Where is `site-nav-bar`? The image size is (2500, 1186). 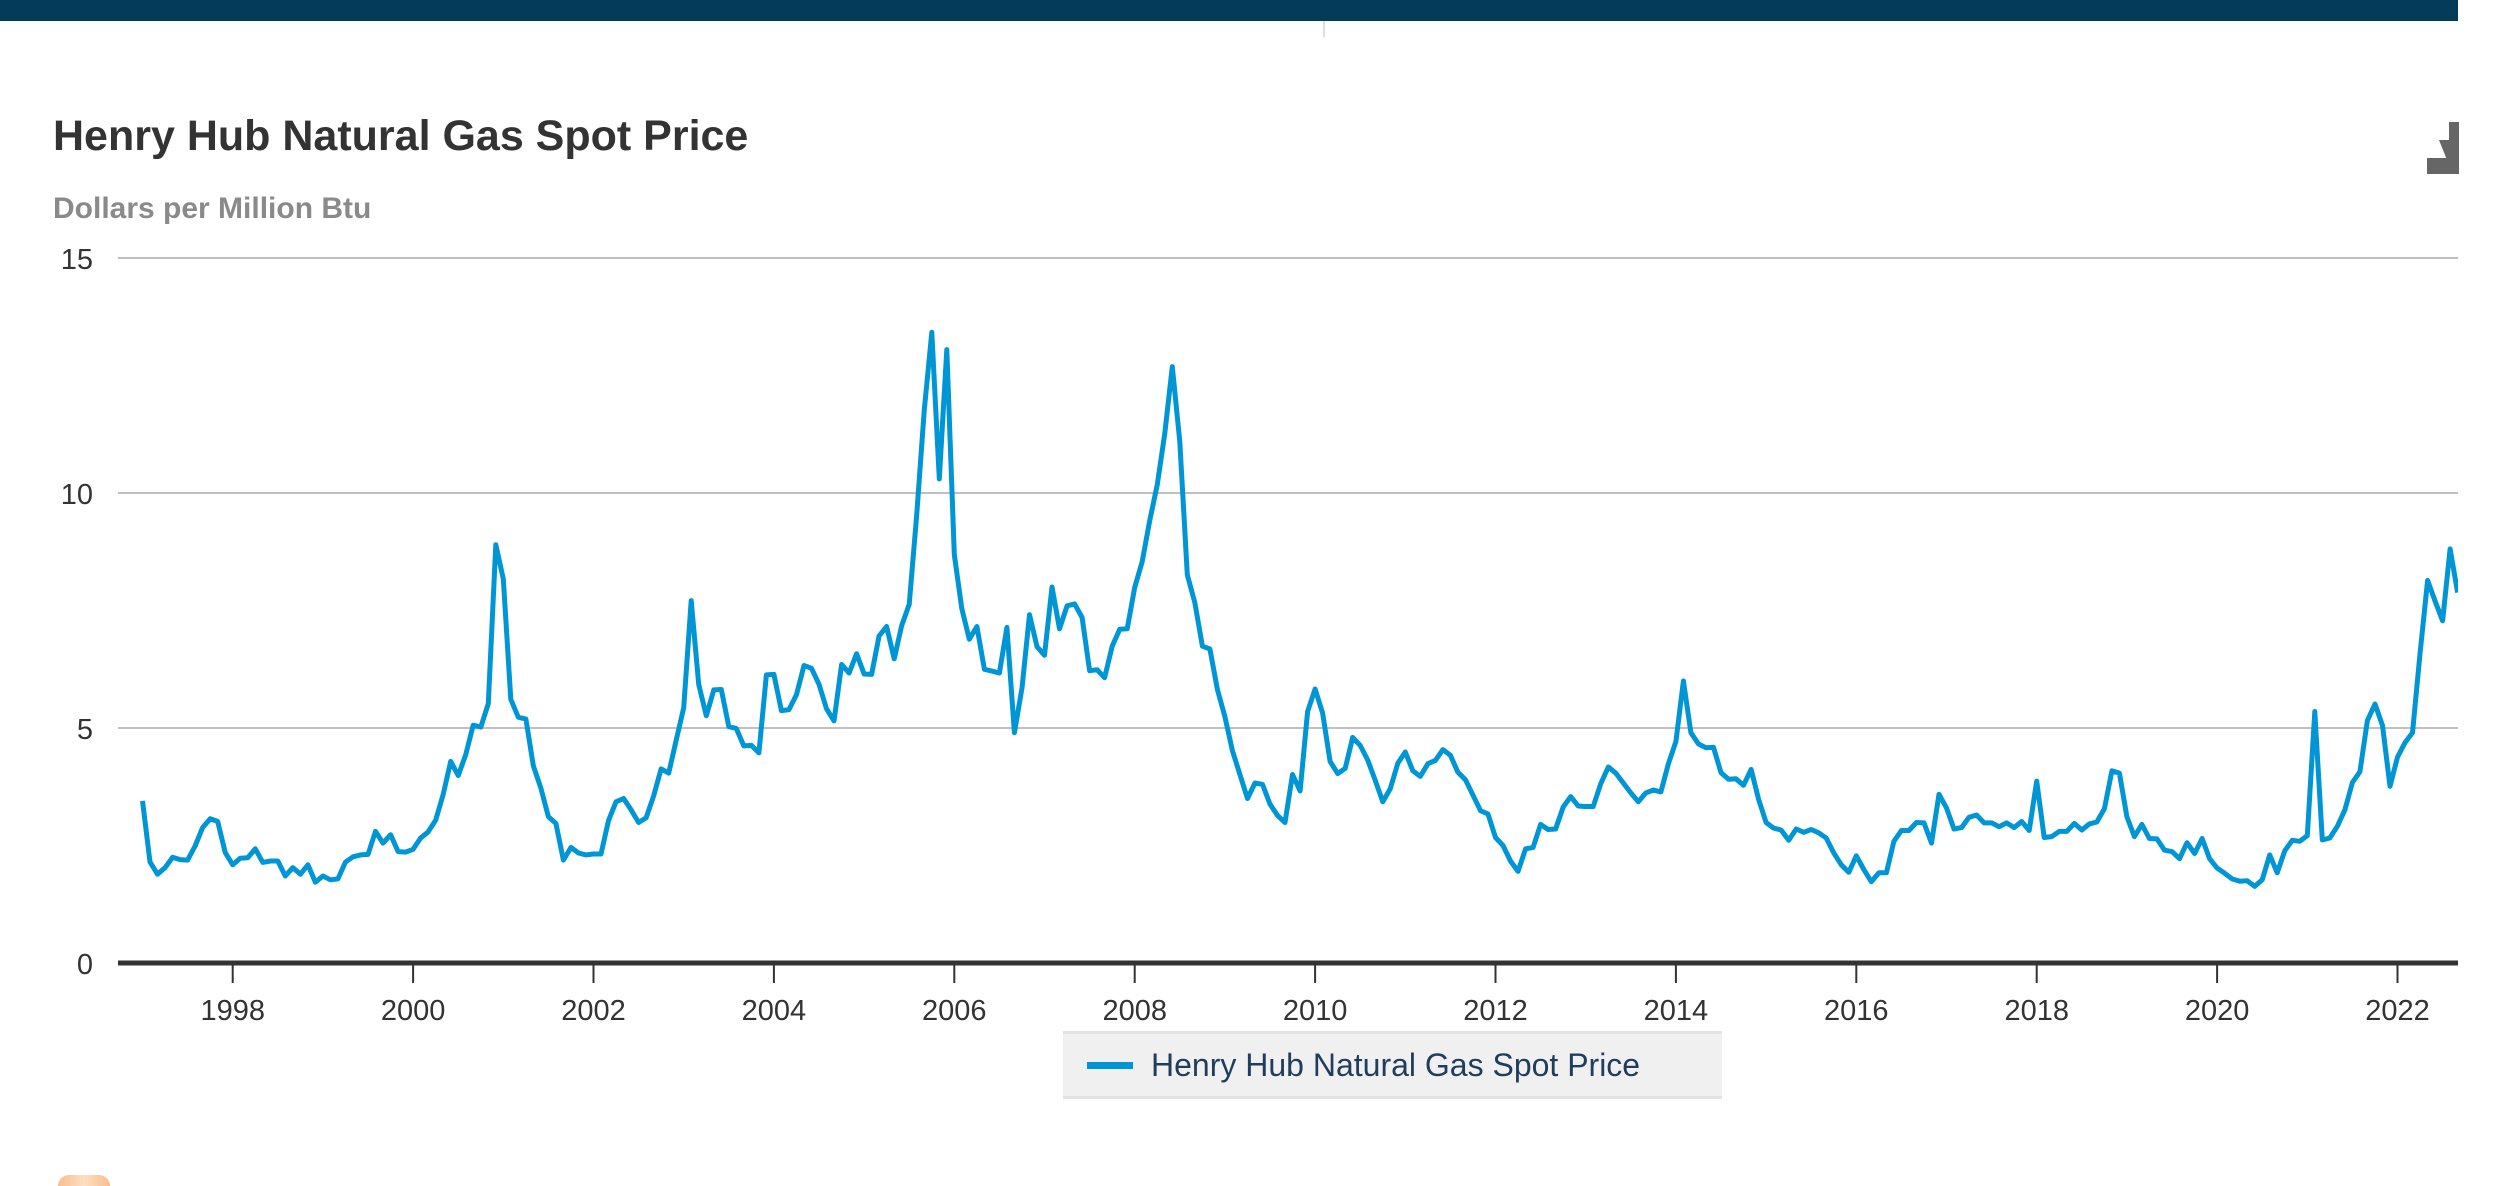 site-nav-bar is located at coordinates (1229, 10).